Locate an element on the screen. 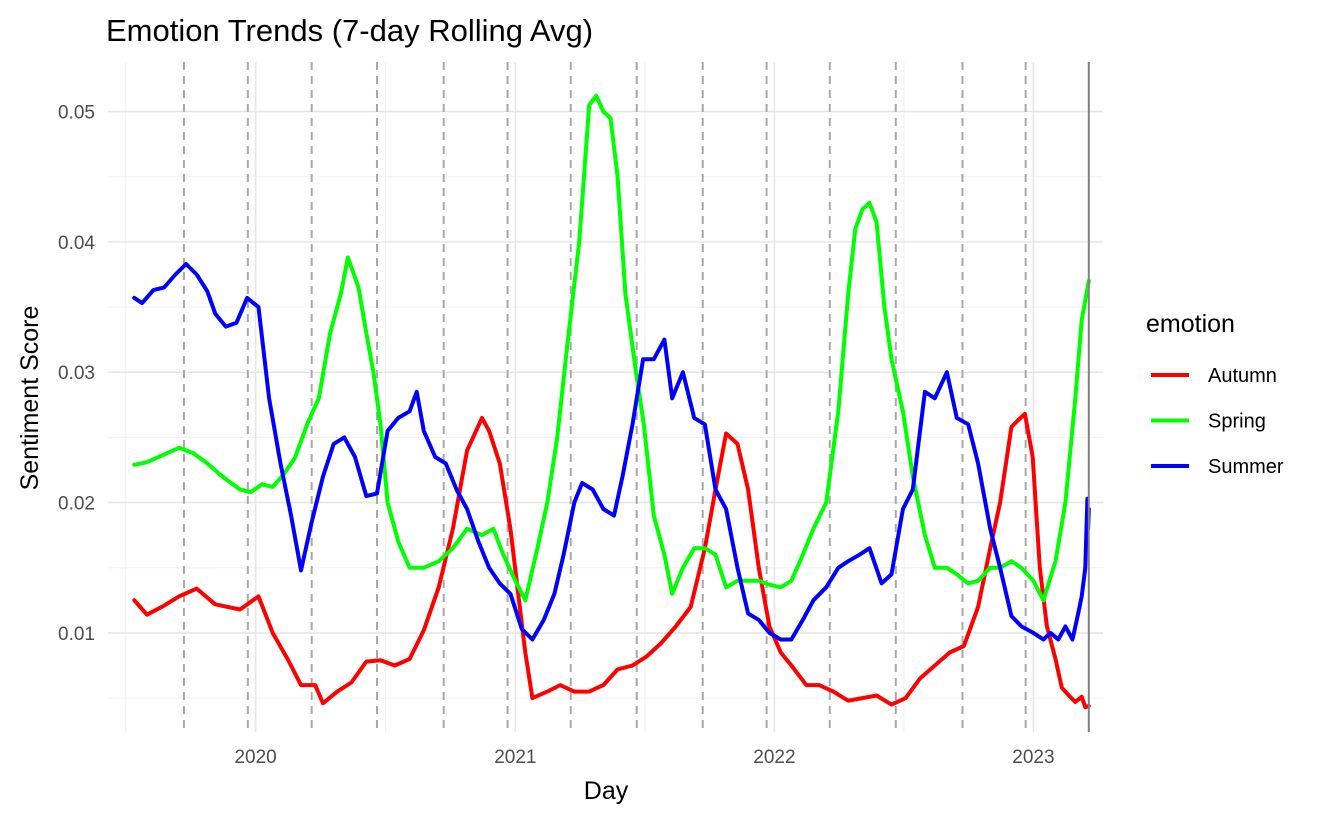 This screenshot has width=1326, height=819. chart-title: Emotion Trends (7-day Rolling Avg) is located at coordinates (349, 30).